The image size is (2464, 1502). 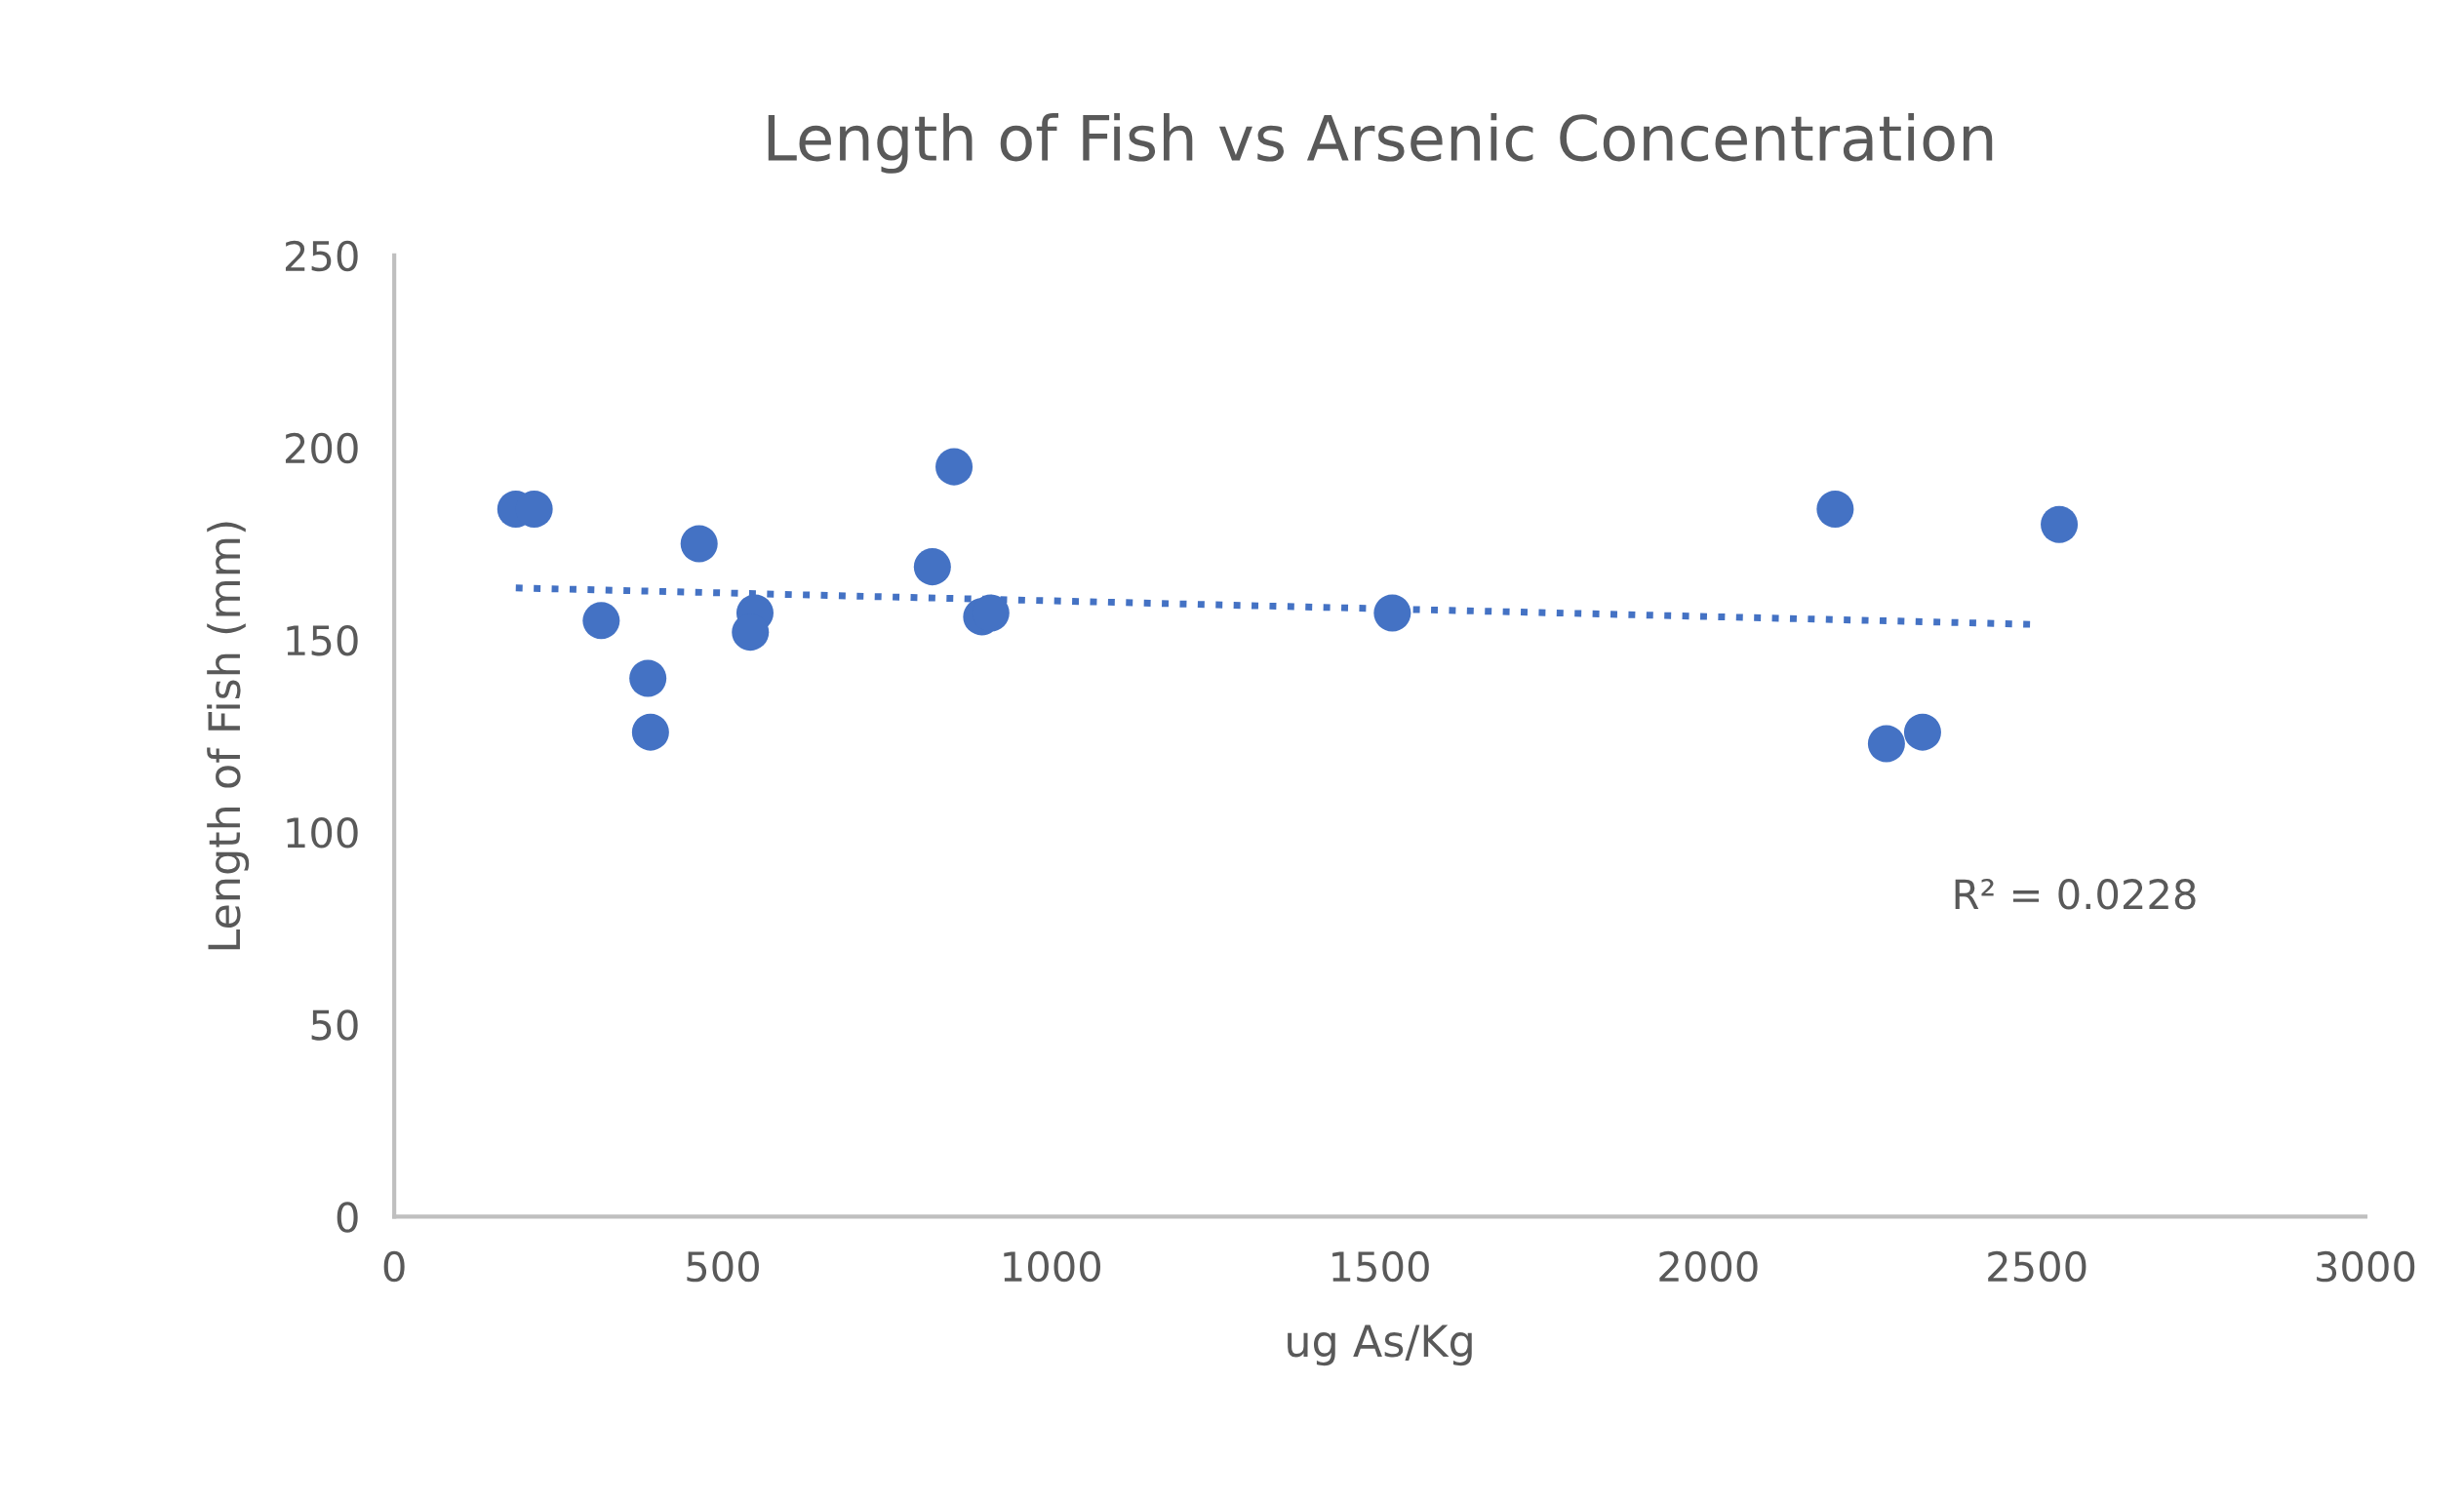 I want to click on x-tick-label: 1000, so click(x=1052, y=1266).